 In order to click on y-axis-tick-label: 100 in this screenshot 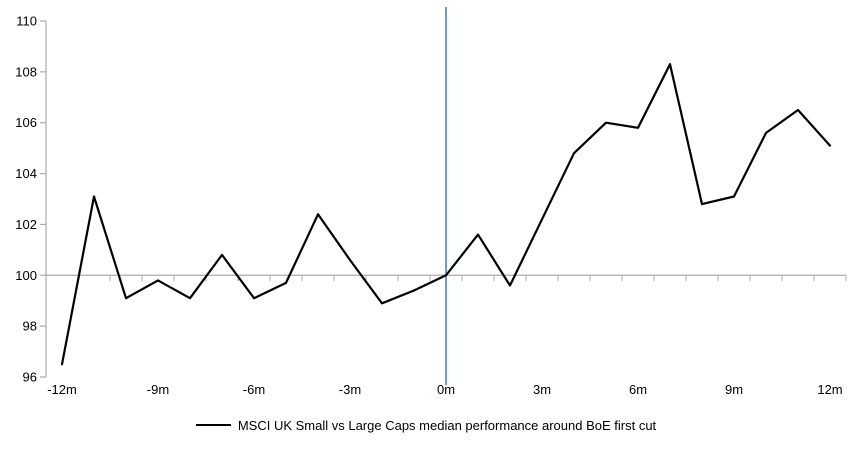, I will do `click(26, 275)`.